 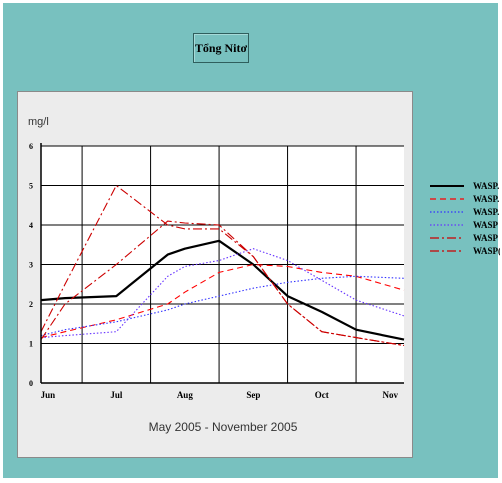 I want to click on x-tick-label: Nov, so click(x=391, y=395).